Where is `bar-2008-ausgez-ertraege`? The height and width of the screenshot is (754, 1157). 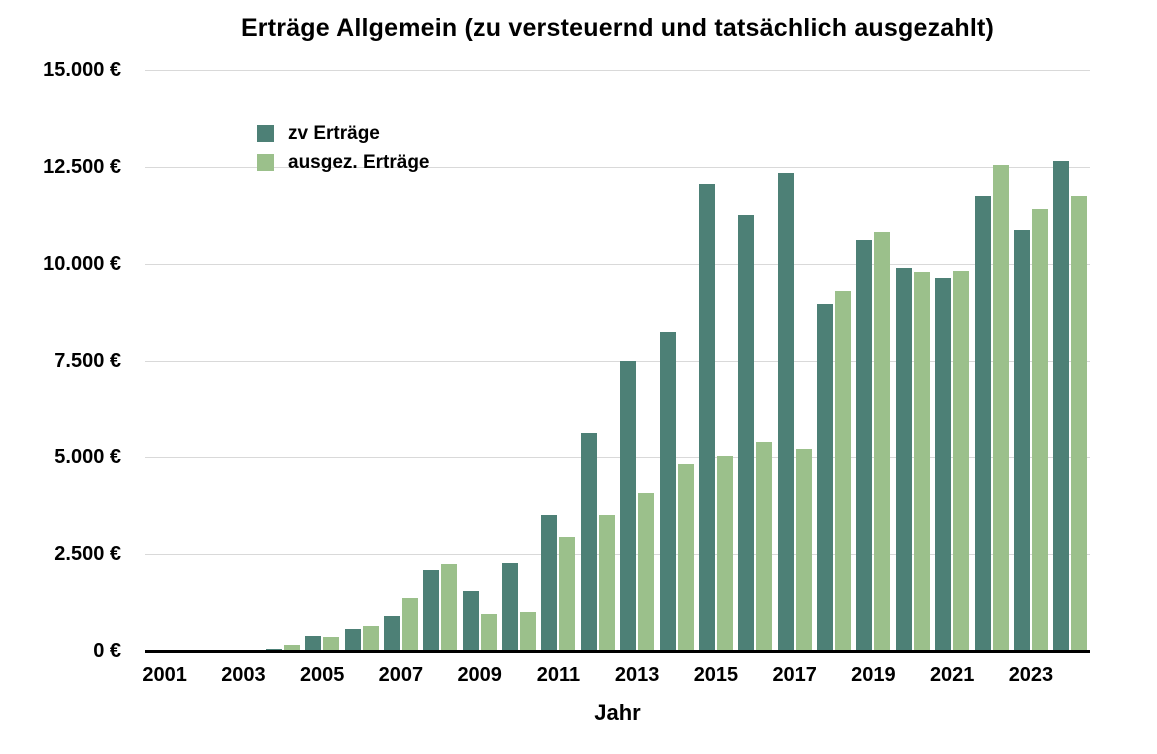
bar-2008-ausgez-ertraege is located at coordinates (449, 607).